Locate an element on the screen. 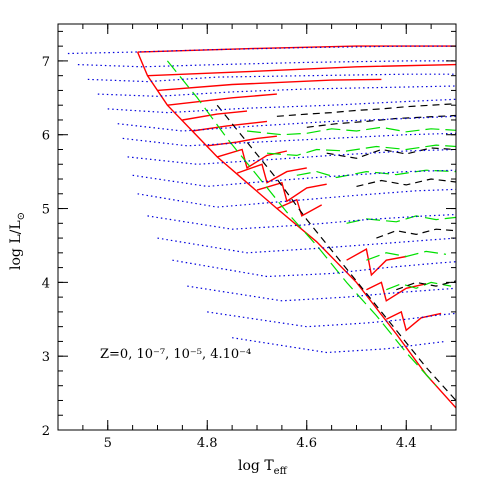 This screenshot has width=480, height=480. x-axis-label: log Teff is located at coordinates (263, 467).